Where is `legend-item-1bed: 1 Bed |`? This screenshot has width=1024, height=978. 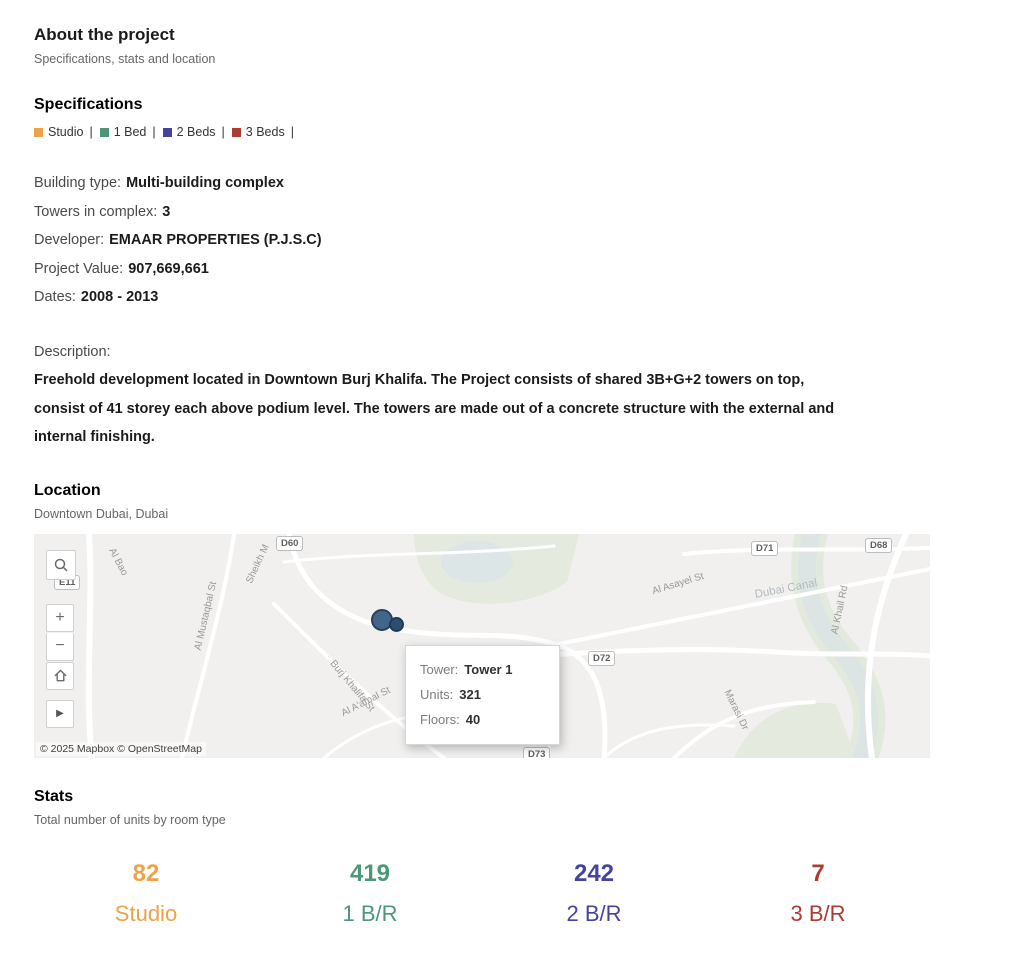
legend-item-1bed: 1 Bed | is located at coordinates (127, 132).